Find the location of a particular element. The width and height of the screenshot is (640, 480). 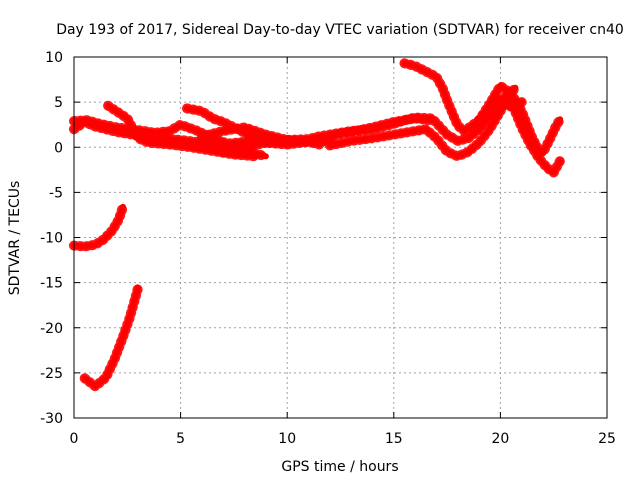

series-markers-arc-f is located at coordinates (366, 122).